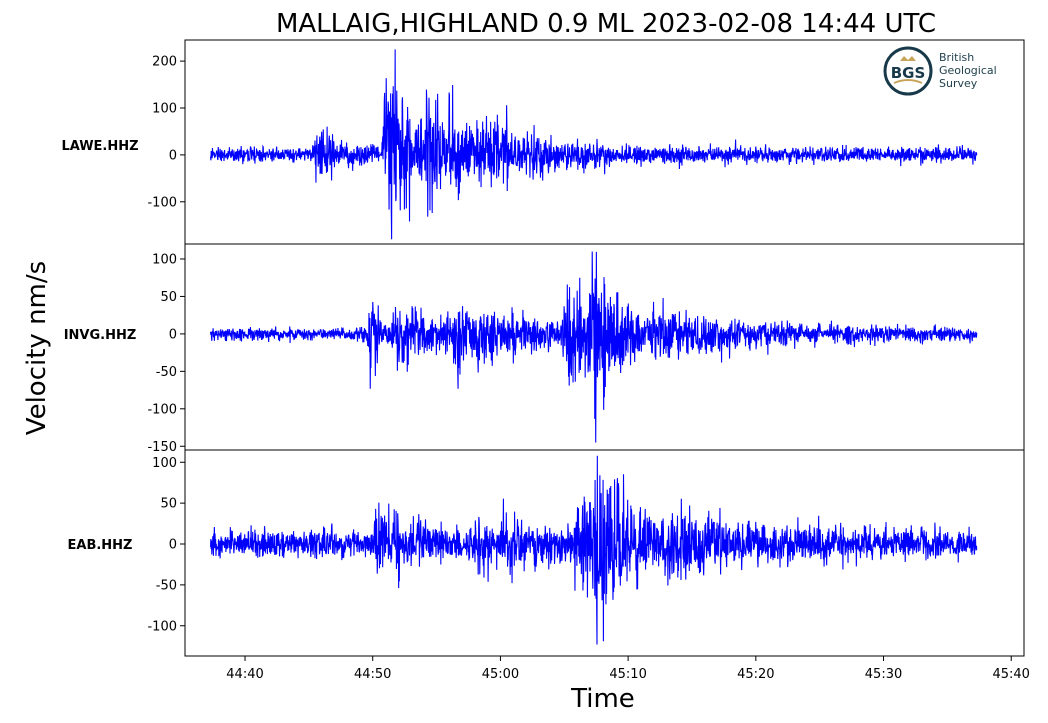 Image resolution: width=1048 pixels, height=723 pixels. Describe the element at coordinates (627, 674) in the screenshot. I see `x-tick-label: 45:10` at that location.